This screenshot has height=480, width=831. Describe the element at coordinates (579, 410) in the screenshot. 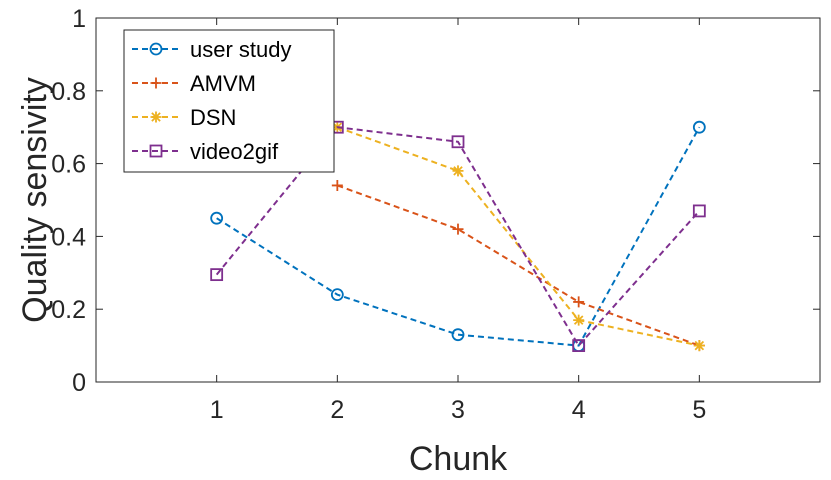

I see `x-tick-label: 4` at that location.